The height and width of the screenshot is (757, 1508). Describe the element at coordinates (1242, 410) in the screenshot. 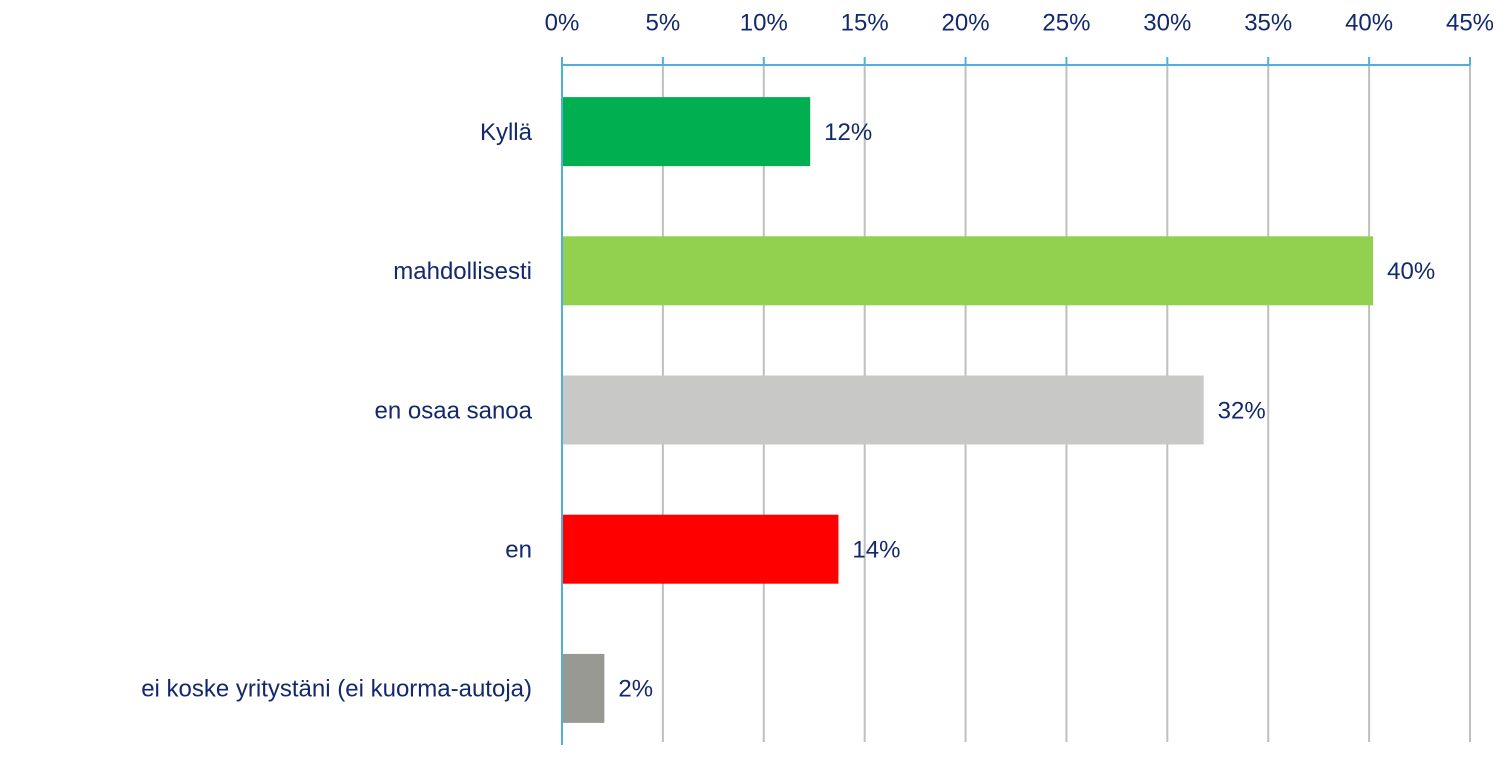

I see `value-label: 32%` at that location.